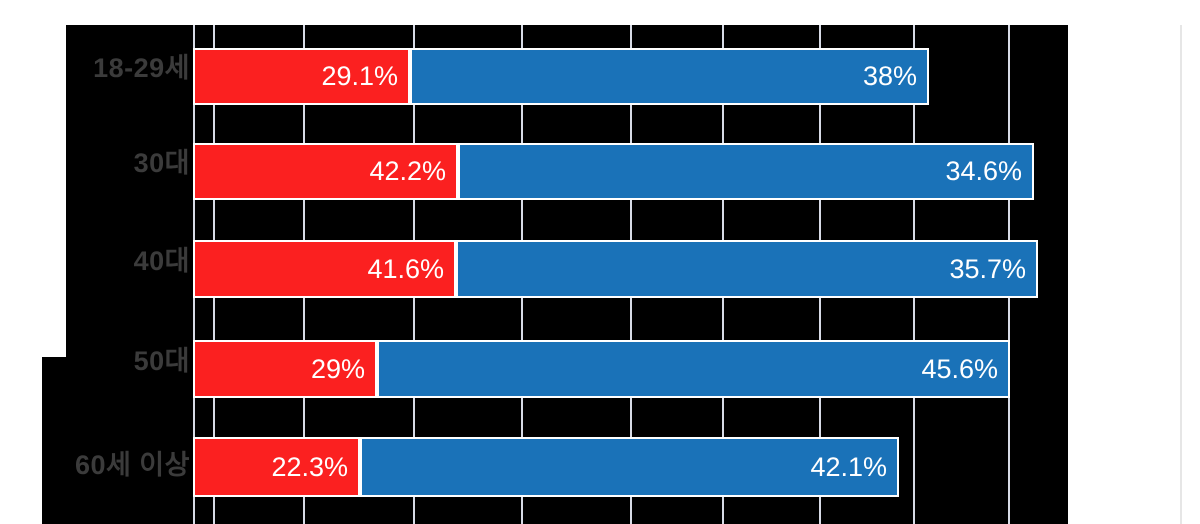 The width and height of the screenshot is (1200, 524). Describe the element at coordinates (161, 163) in the screenshot. I see `category-label-1: 30대` at that location.